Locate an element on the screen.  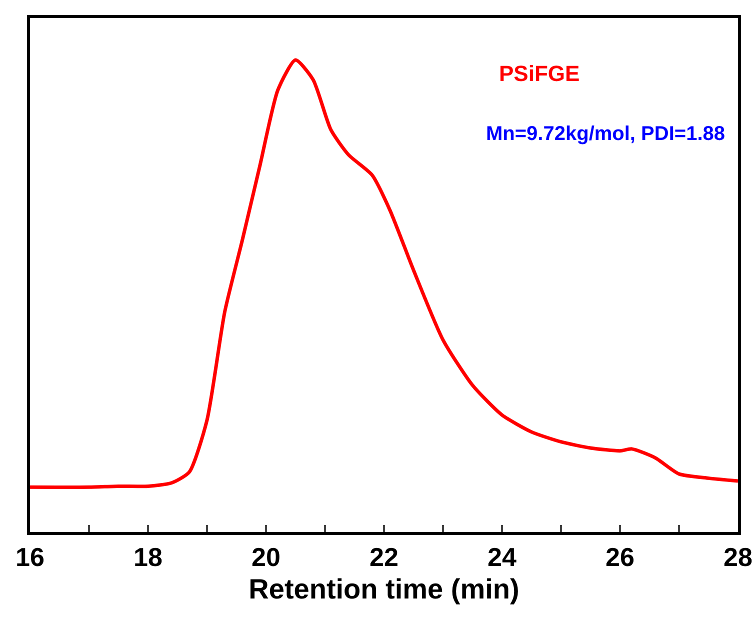
x-tick-label: 22 is located at coordinates (384, 557).